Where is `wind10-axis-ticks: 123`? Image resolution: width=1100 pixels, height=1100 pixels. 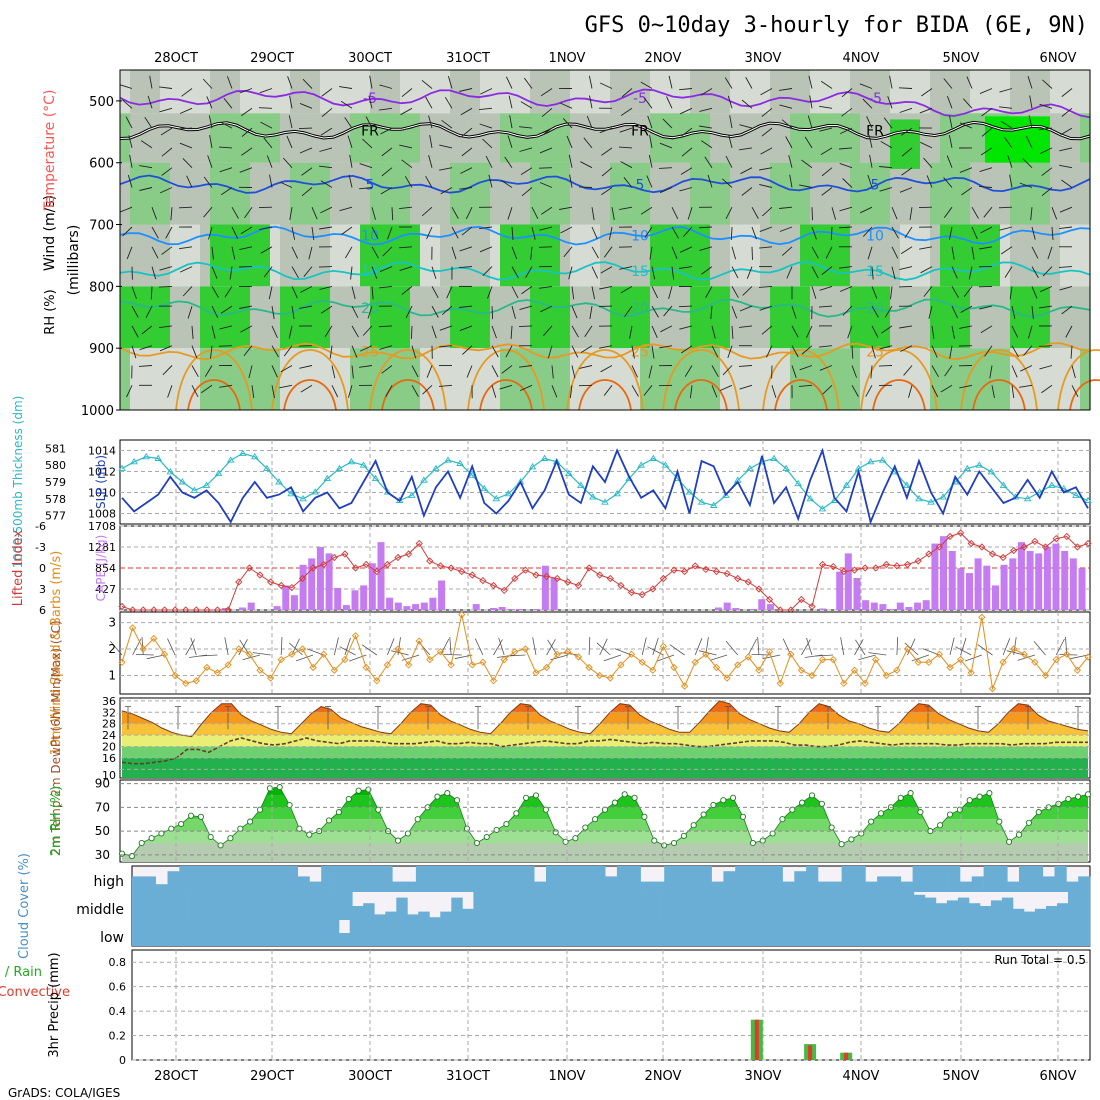
wind10-axis-ticks: 123 is located at coordinates (112, 649).